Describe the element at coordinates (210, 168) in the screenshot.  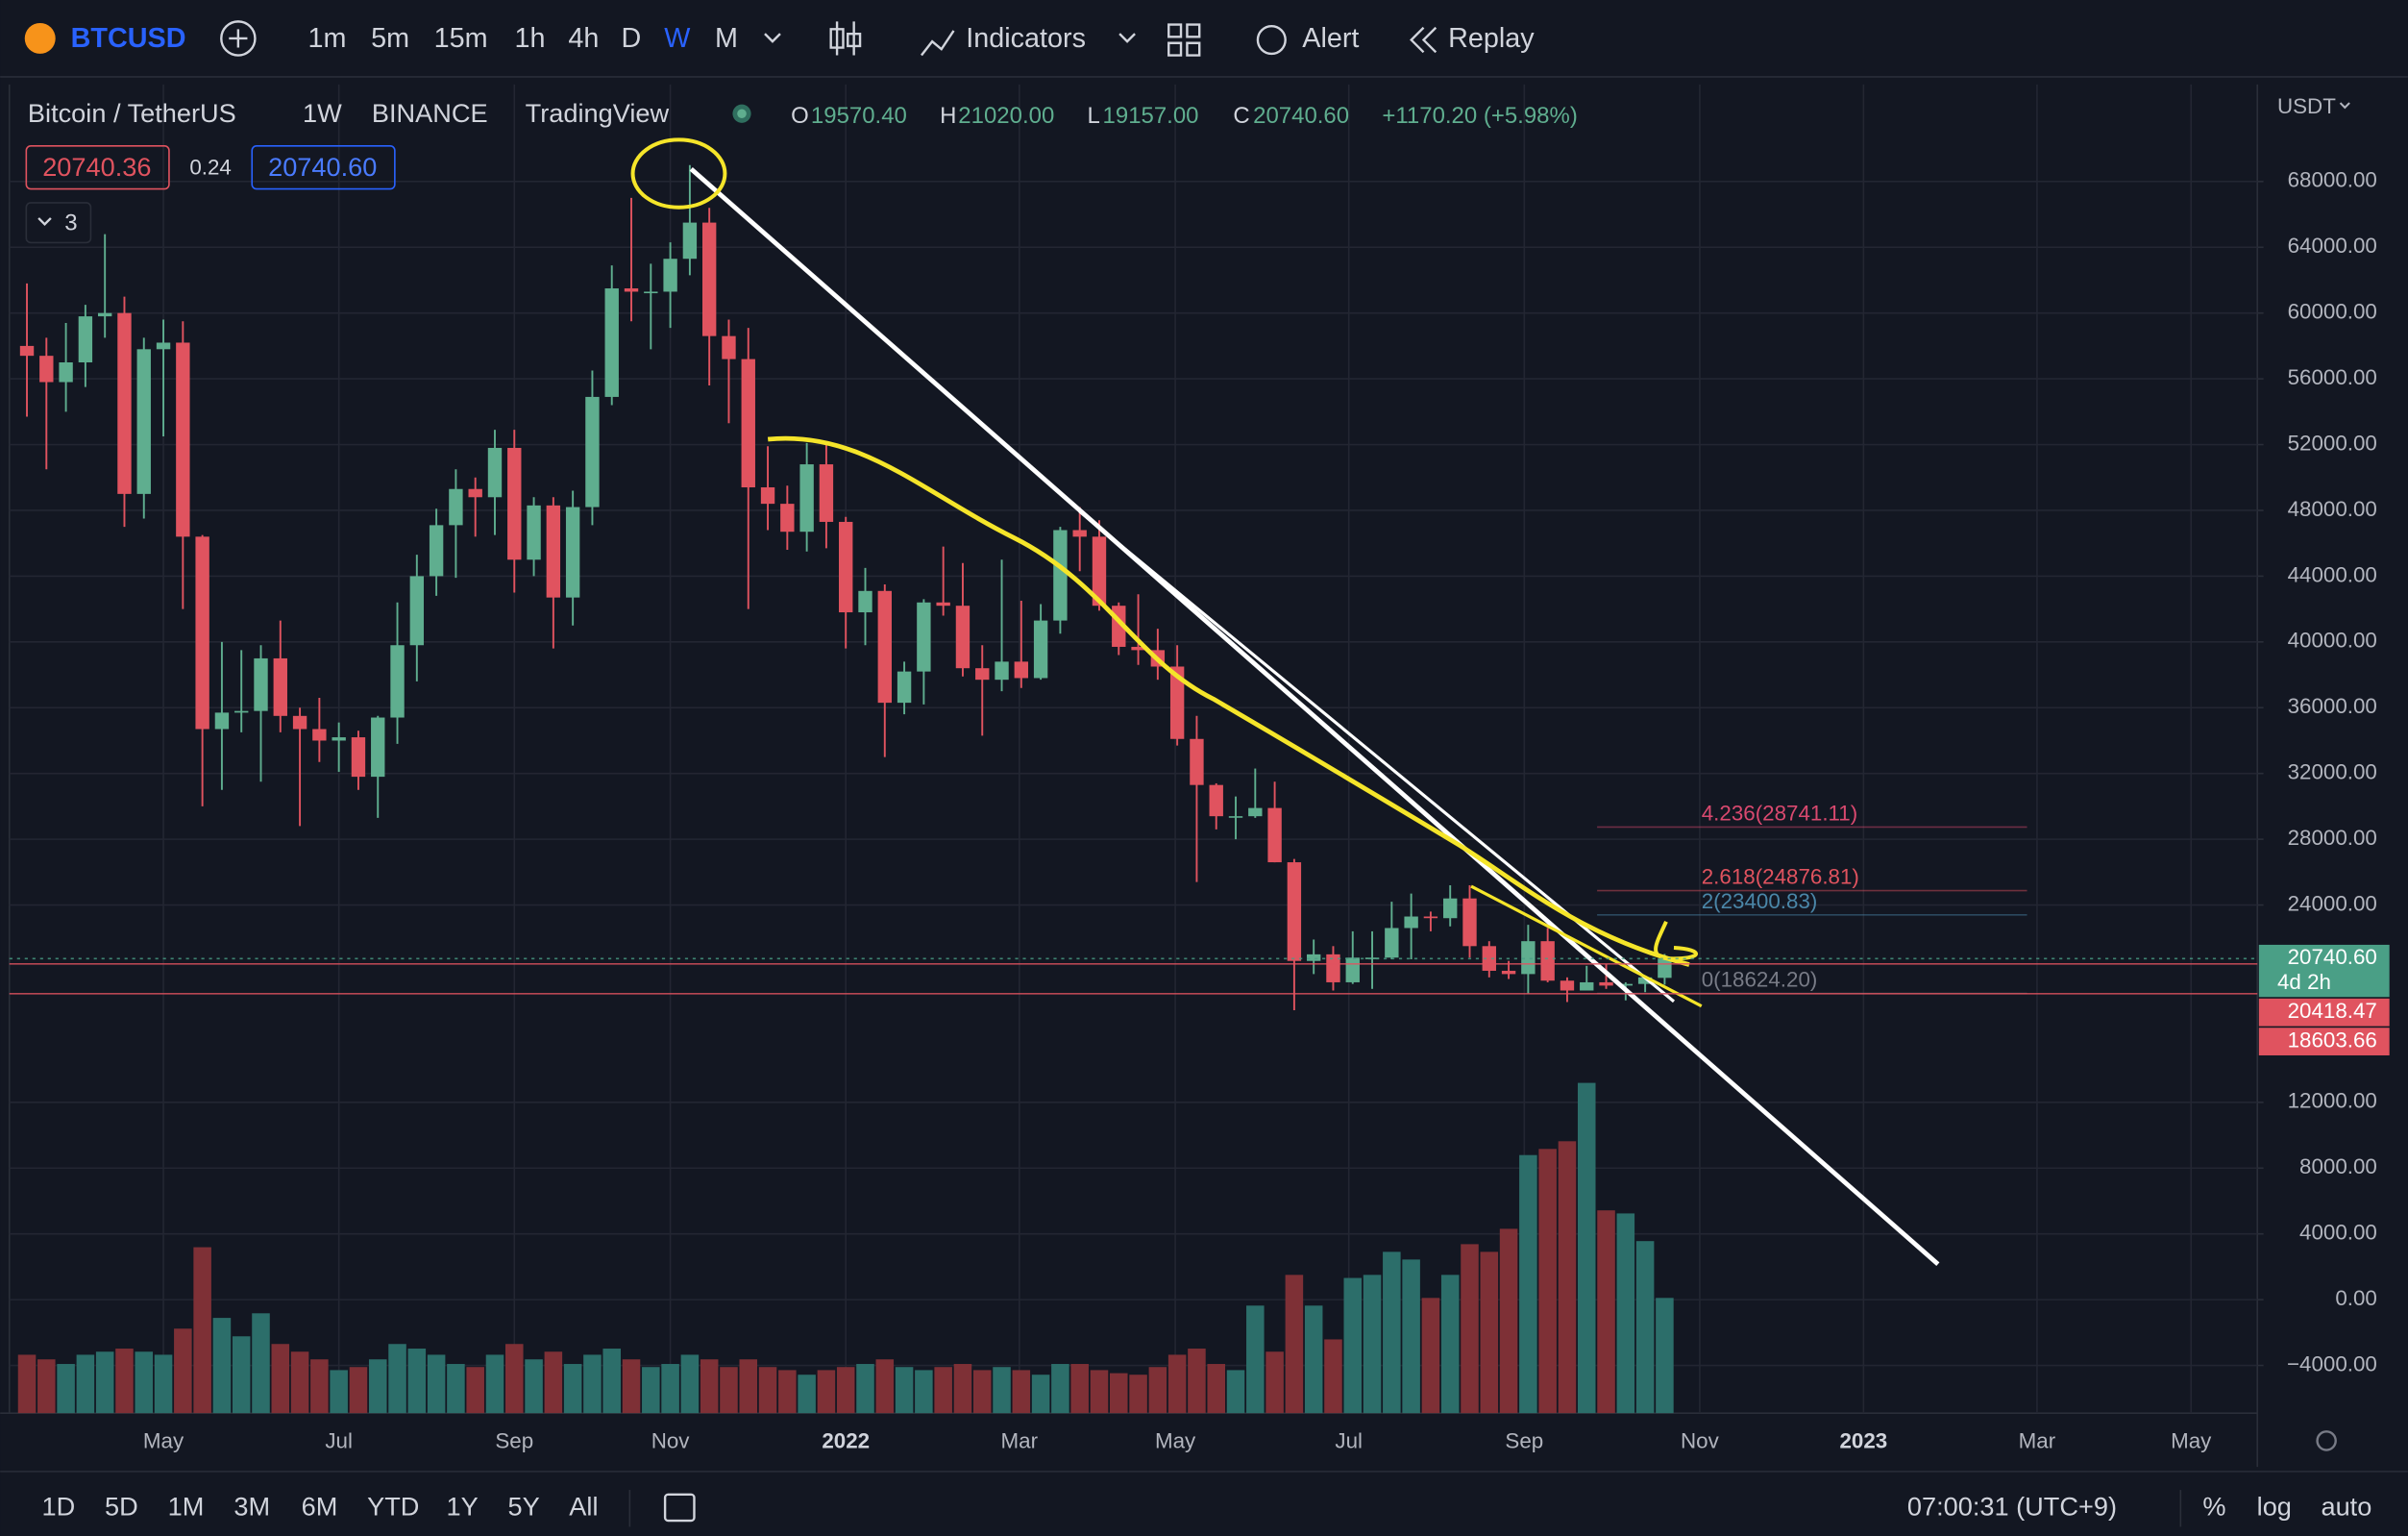
I see `spread: 0.24` at that location.